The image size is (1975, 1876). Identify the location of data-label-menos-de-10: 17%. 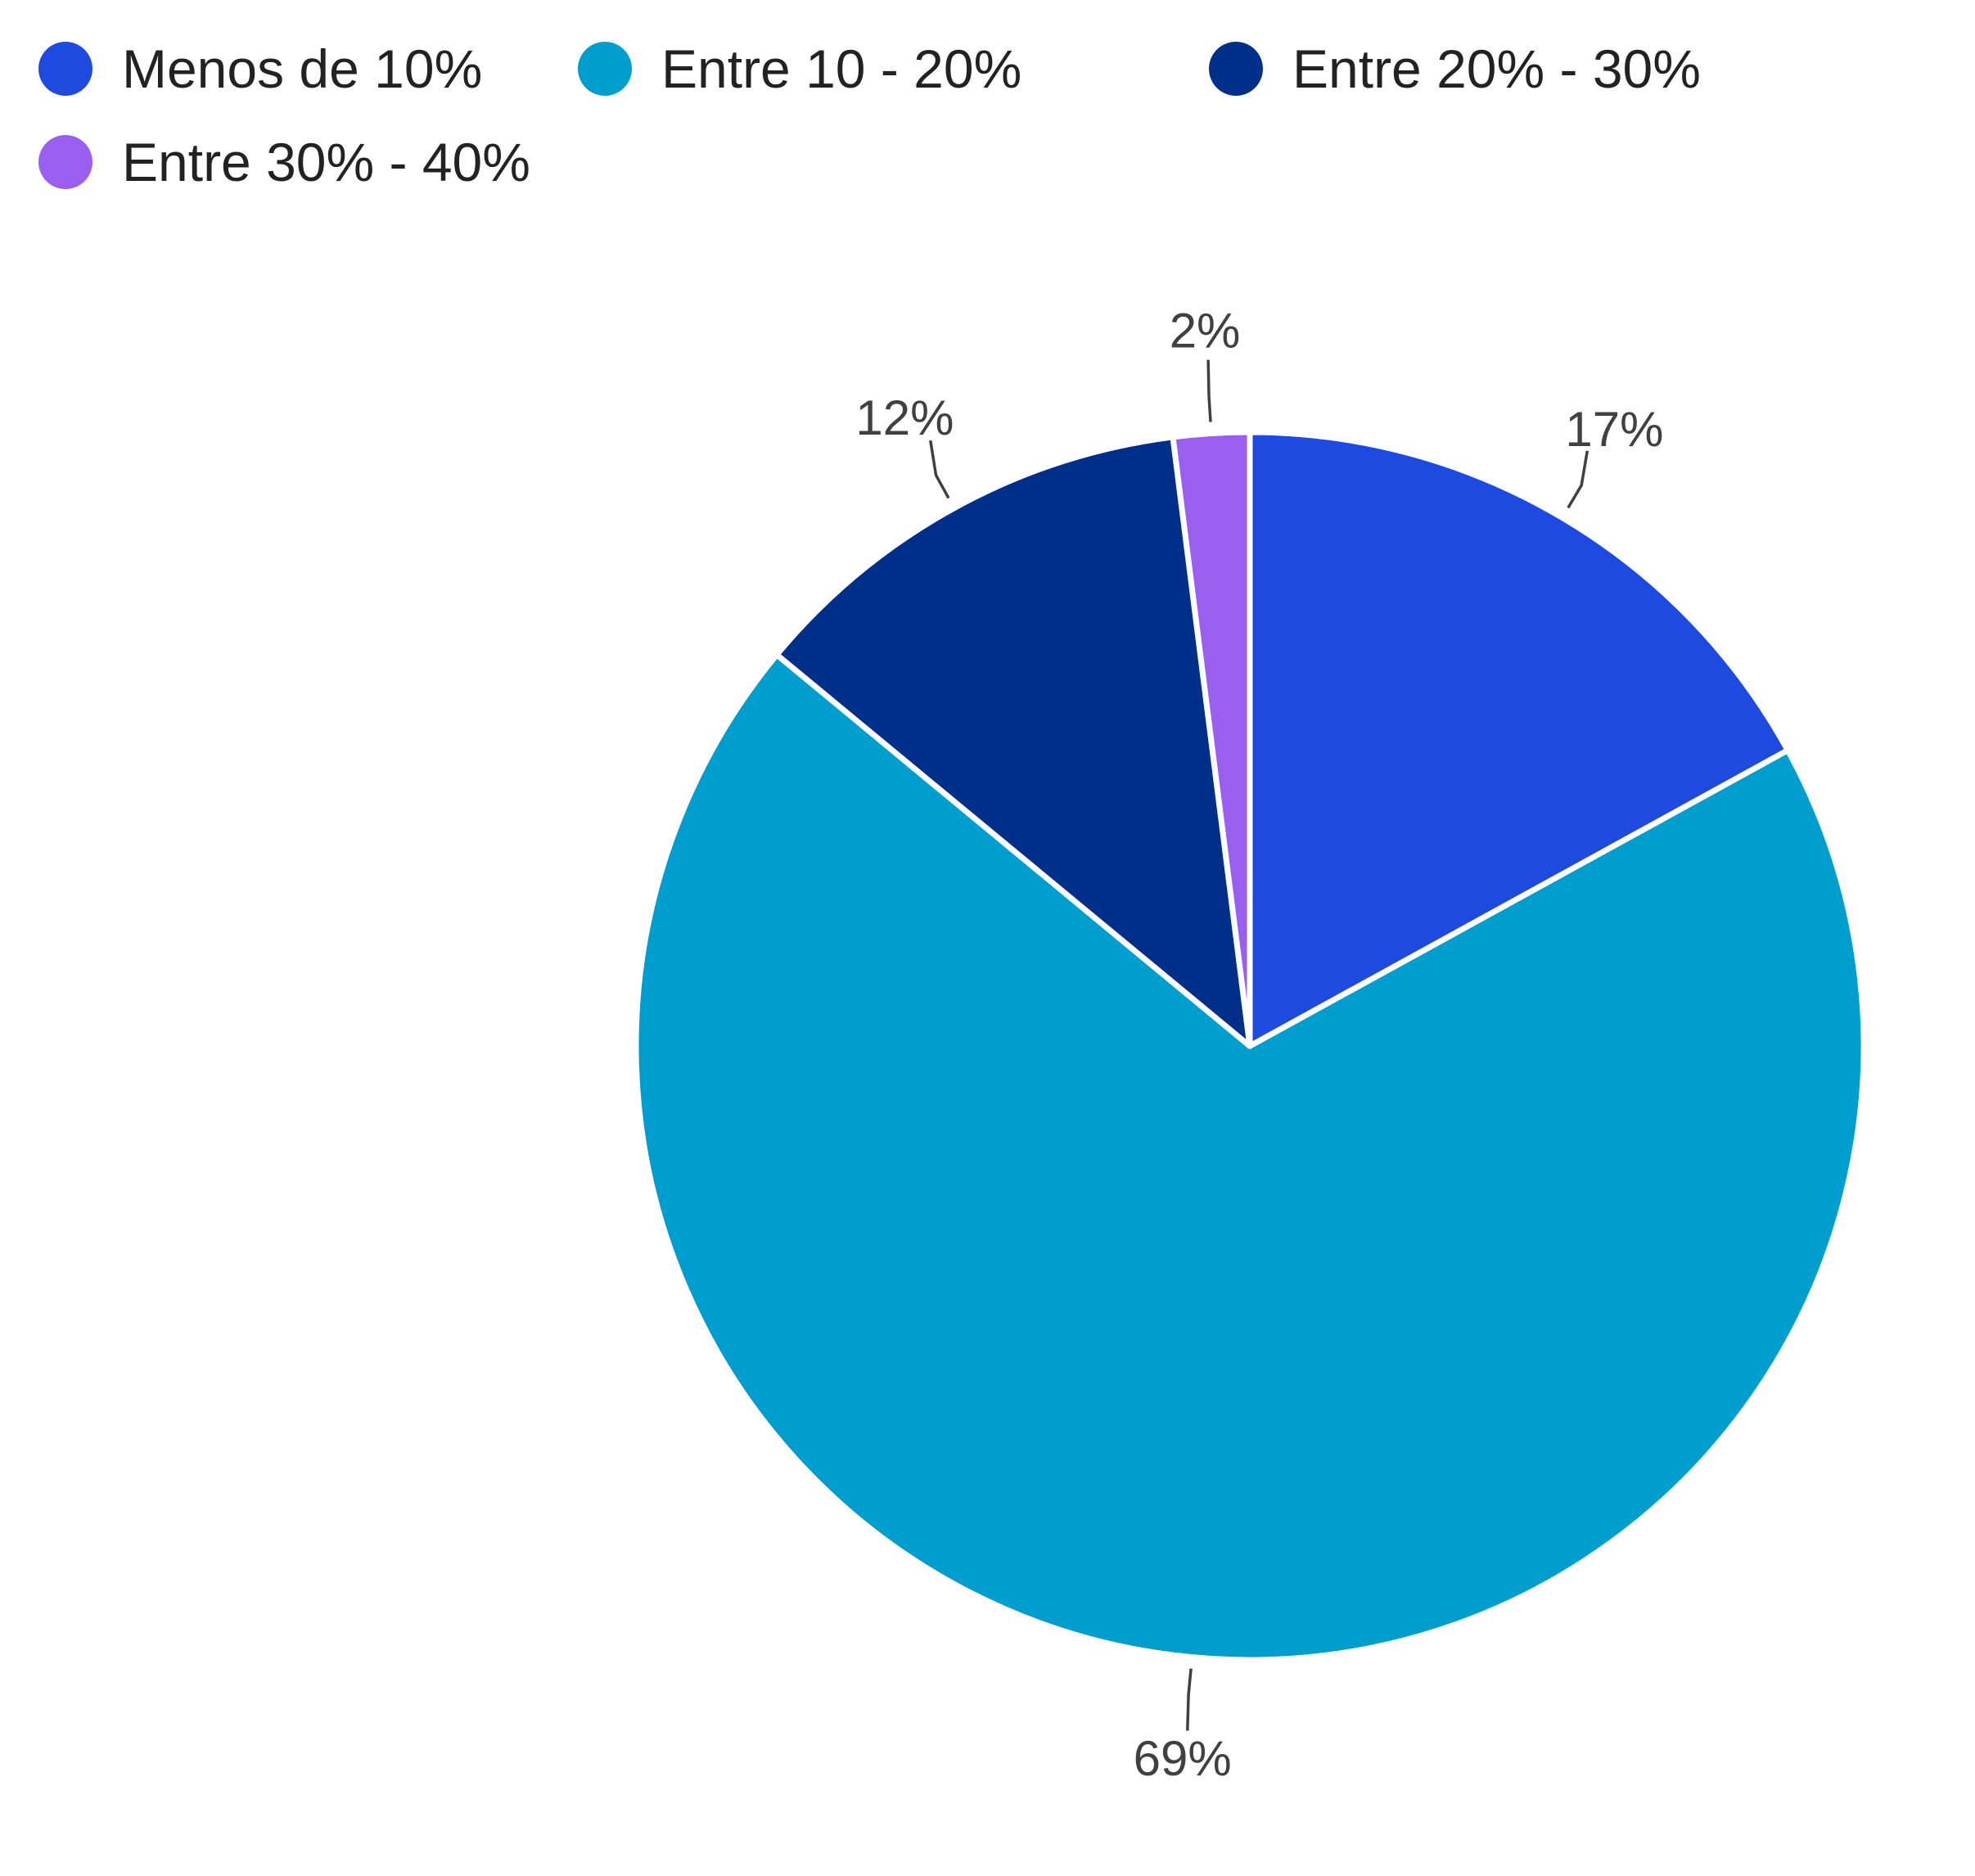
(1614, 430).